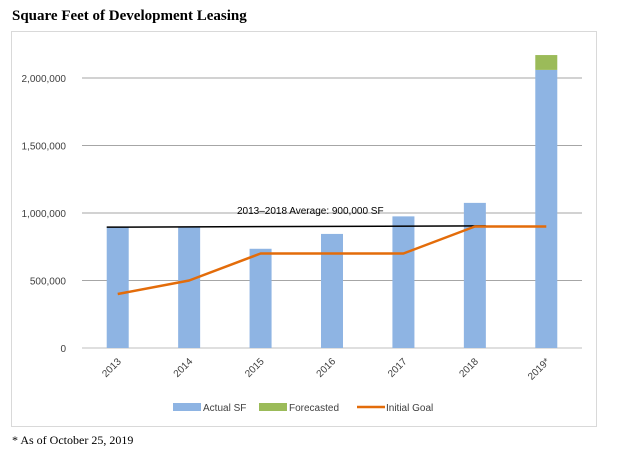 This screenshot has height=457, width=617. What do you see at coordinates (63, 349) in the screenshot?
I see `y-tick-label: 0` at bounding box center [63, 349].